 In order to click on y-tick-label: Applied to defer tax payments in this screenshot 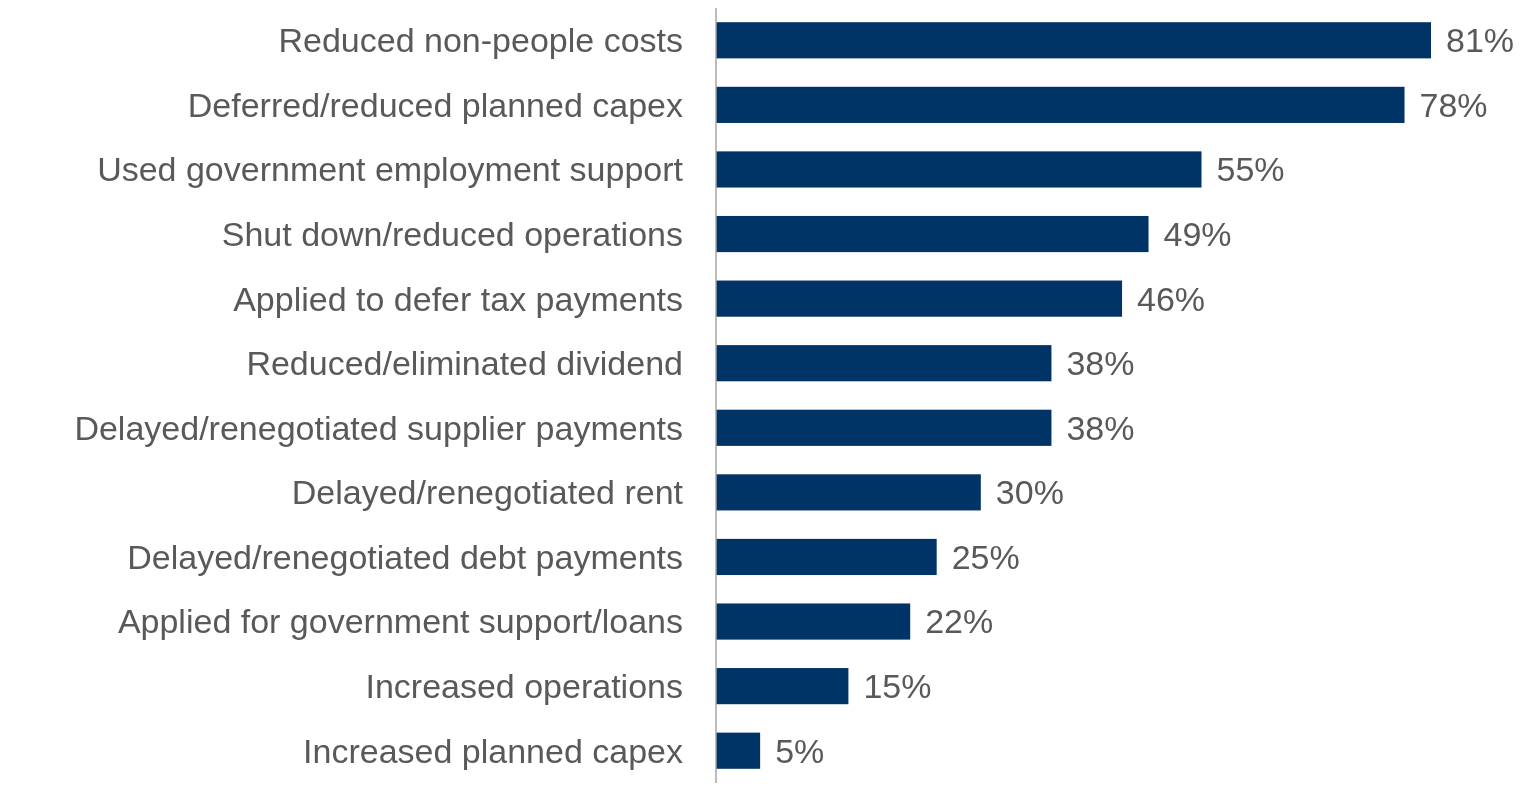, I will do `click(458, 298)`.